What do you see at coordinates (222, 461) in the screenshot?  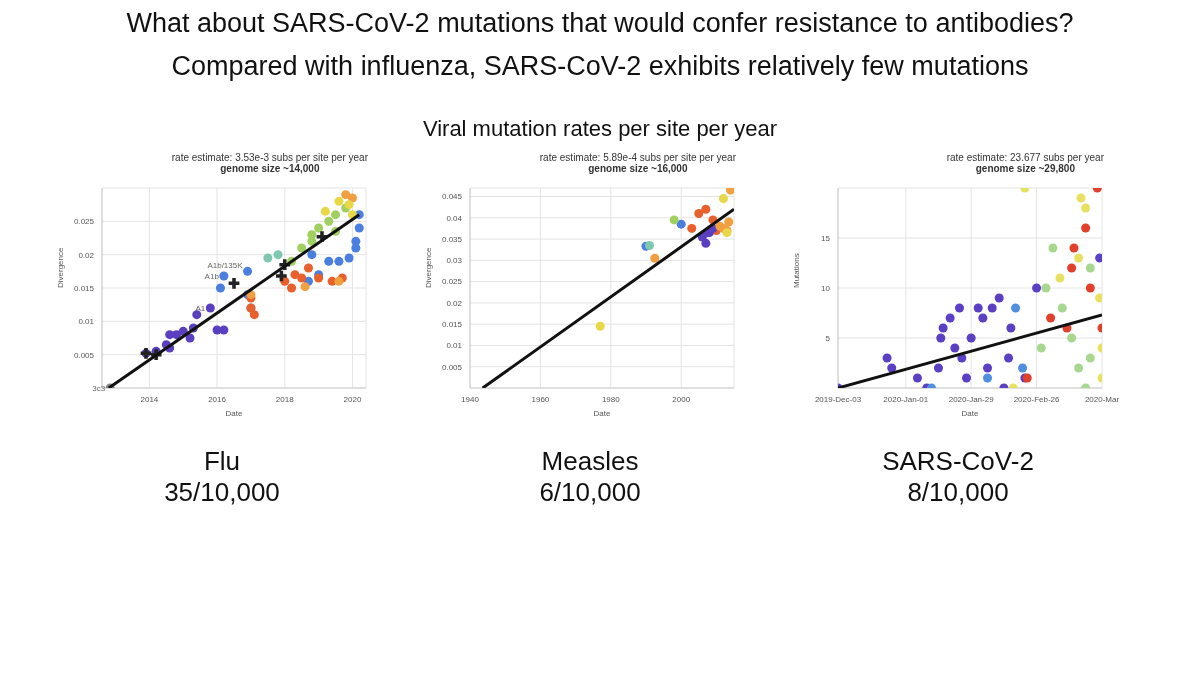 I see `text: Flu` at bounding box center [222, 461].